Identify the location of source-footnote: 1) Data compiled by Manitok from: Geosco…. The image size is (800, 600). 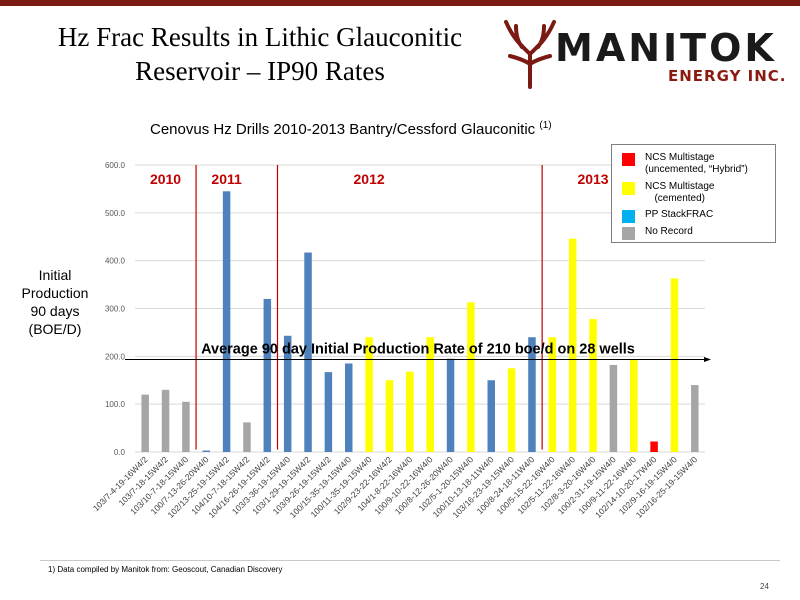
(165, 569).